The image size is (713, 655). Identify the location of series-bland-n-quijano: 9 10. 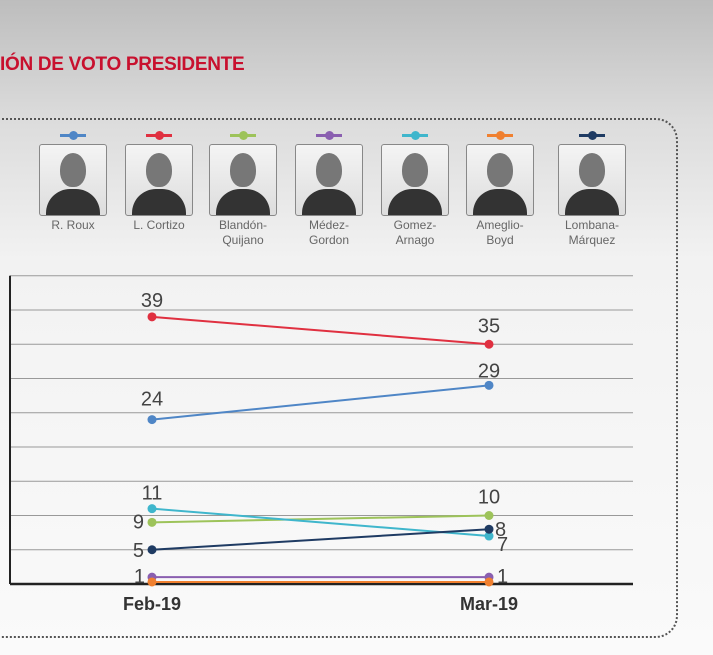
(316, 510).